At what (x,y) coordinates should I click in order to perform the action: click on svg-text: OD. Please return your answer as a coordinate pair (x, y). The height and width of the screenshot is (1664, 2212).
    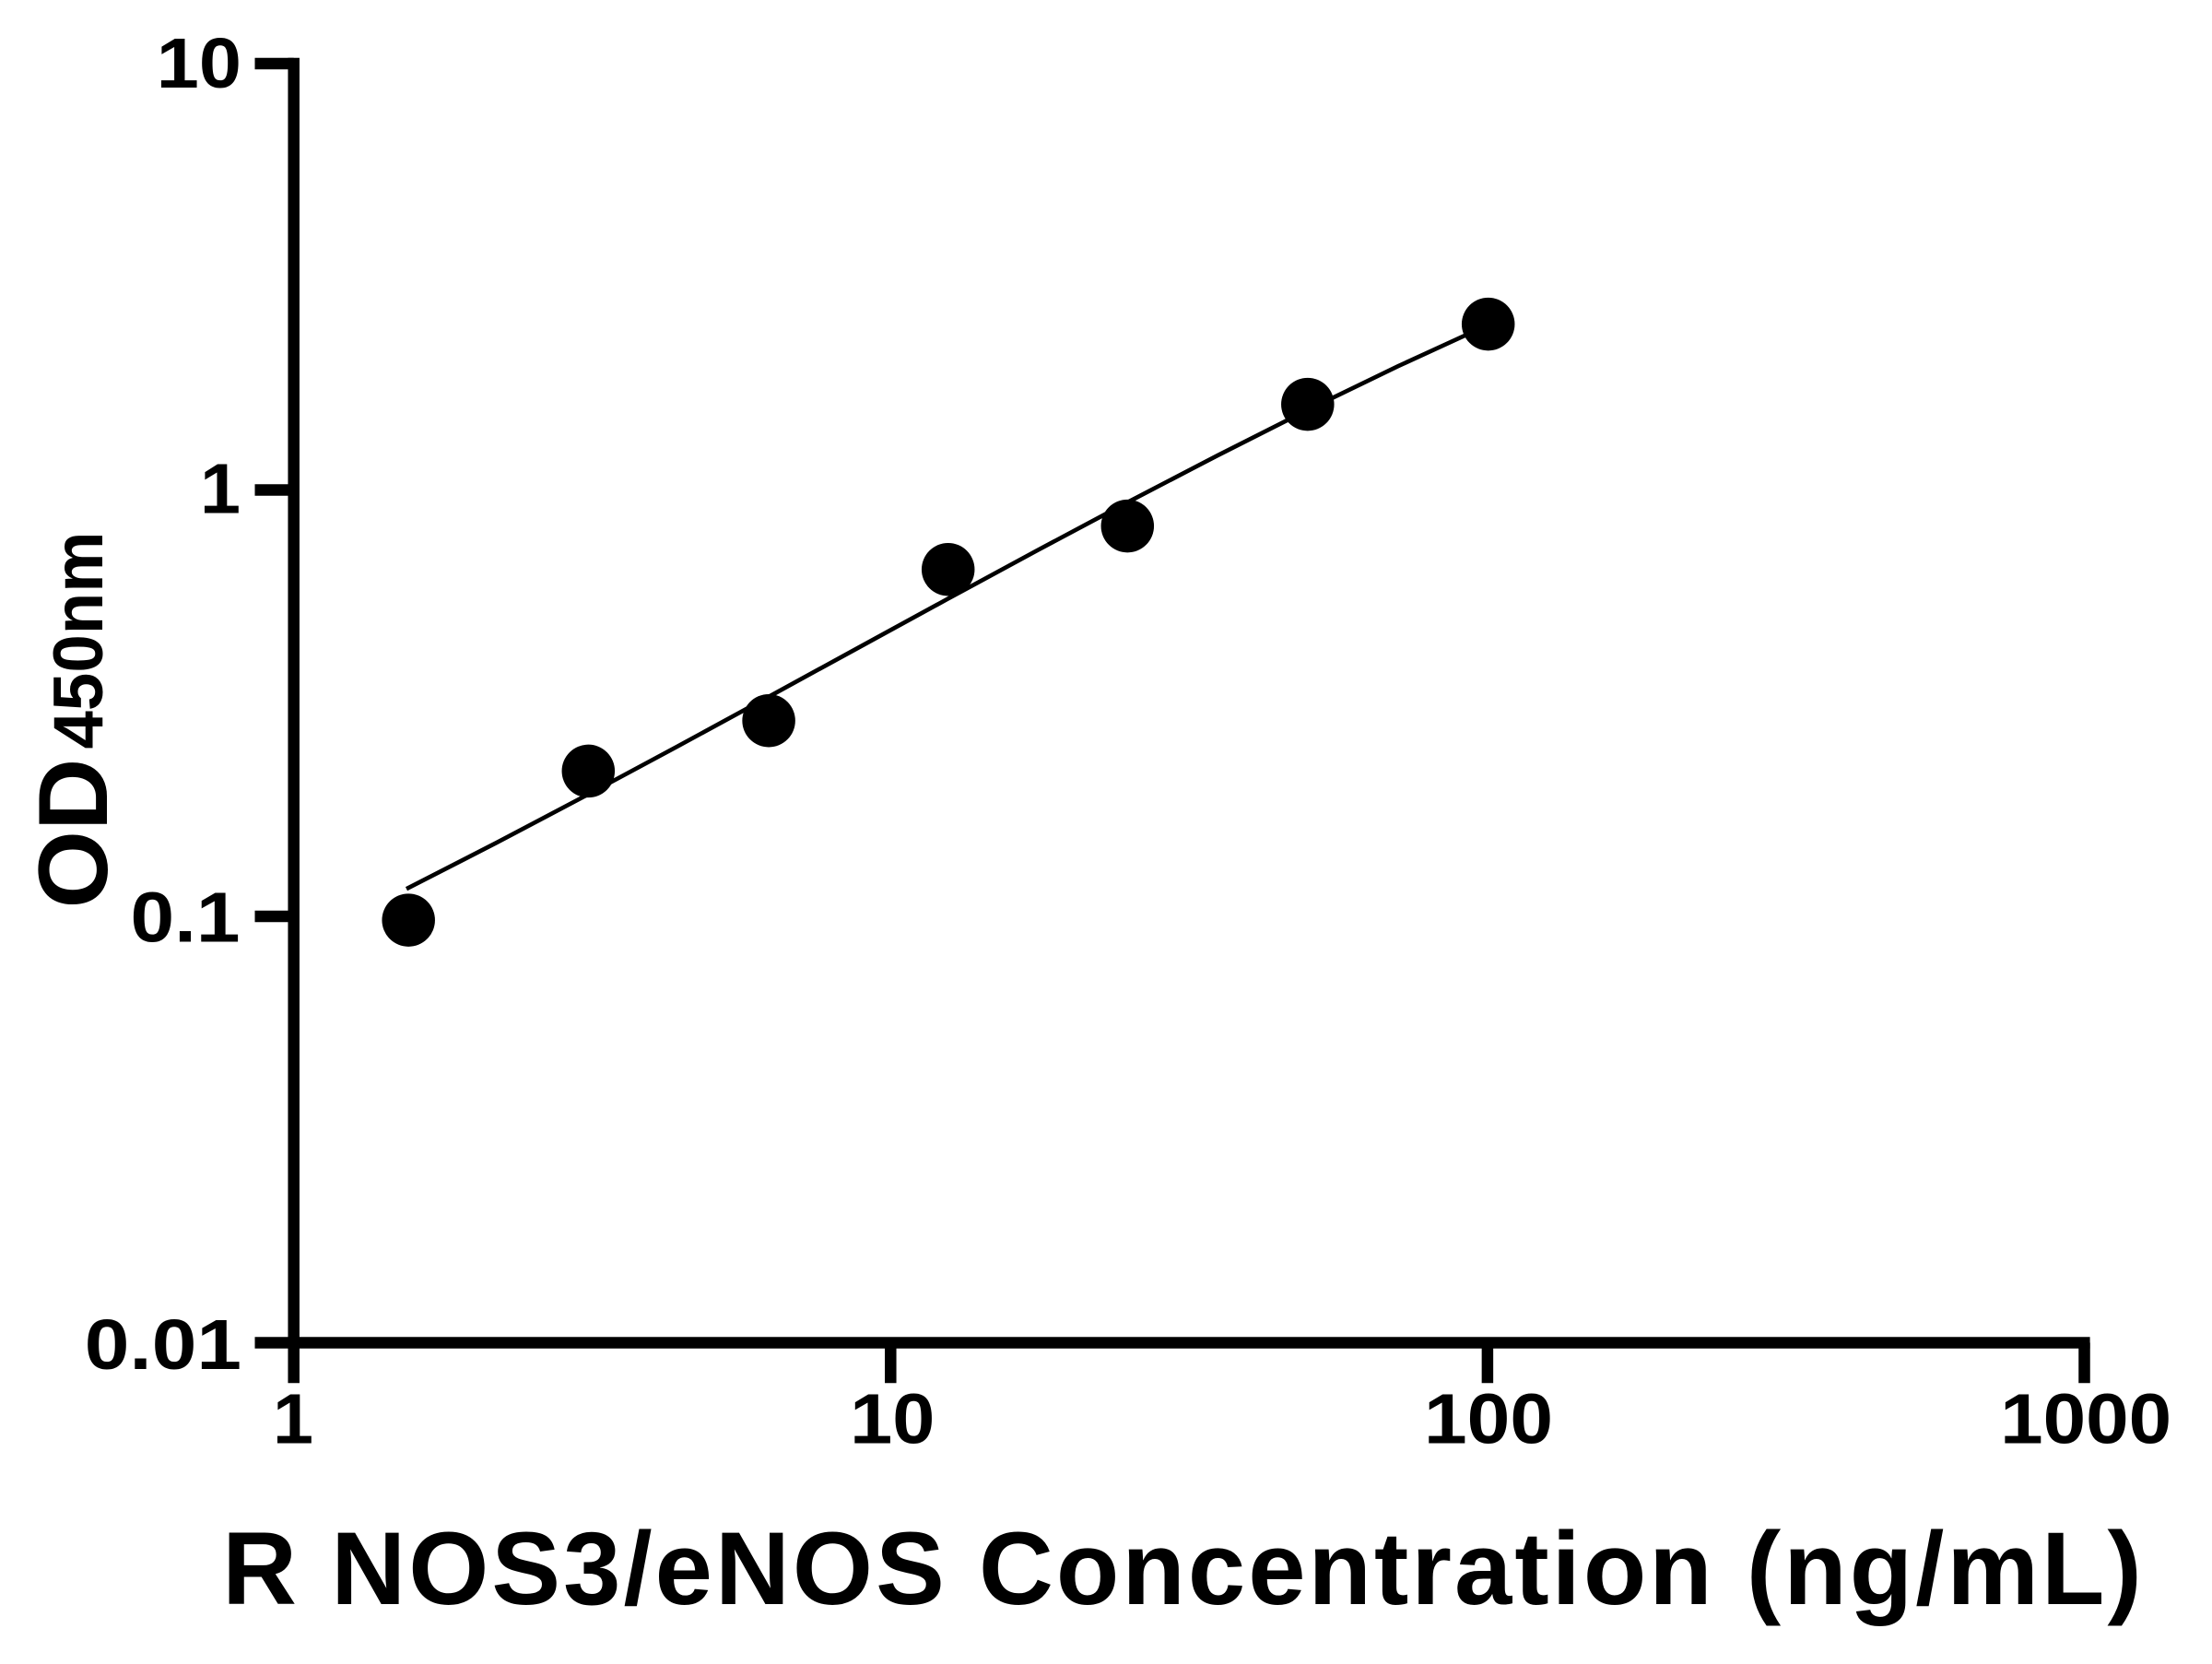
    Looking at the image, I should click on (73, 834).